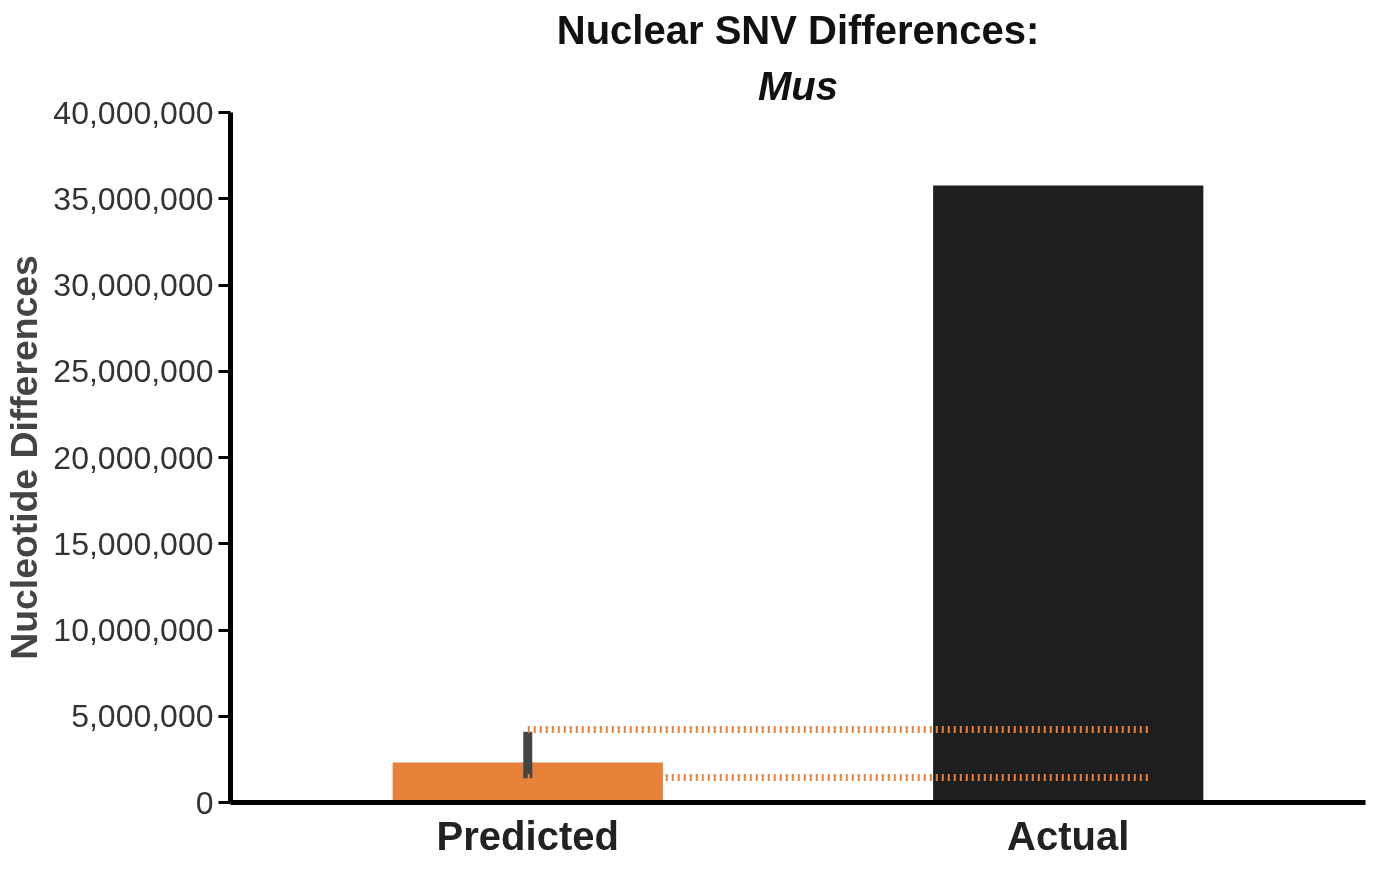 The width and height of the screenshot is (1387, 876). Describe the element at coordinates (133, 543) in the screenshot. I see `y-tick-label: 15,000,000` at that location.